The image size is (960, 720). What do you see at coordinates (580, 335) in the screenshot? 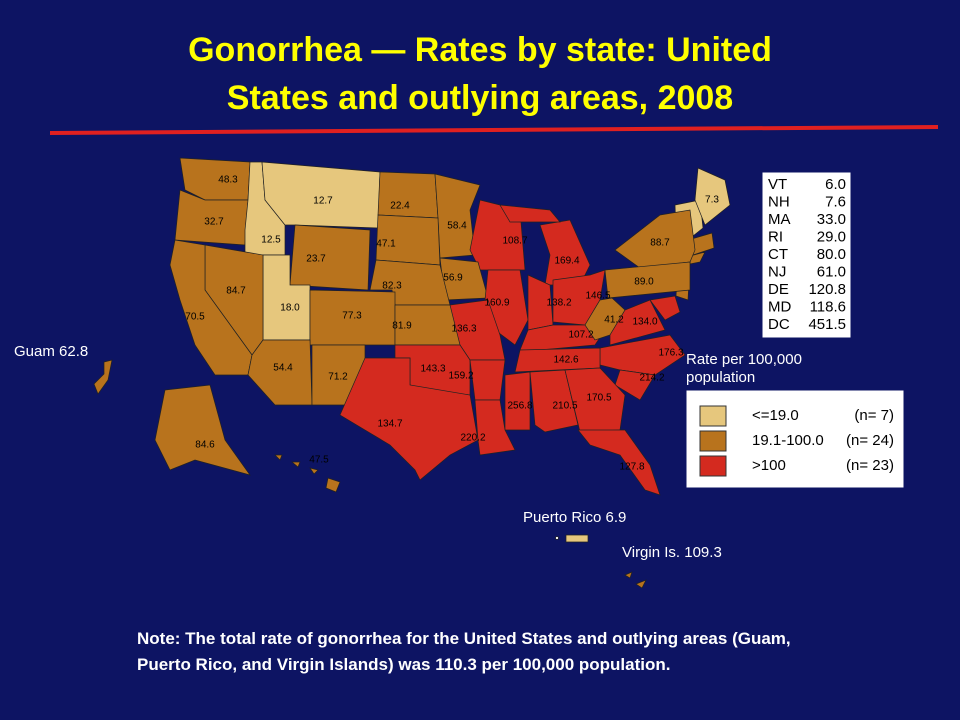
I see `state-rate-label: 107.2` at bounding box center [580, 335].